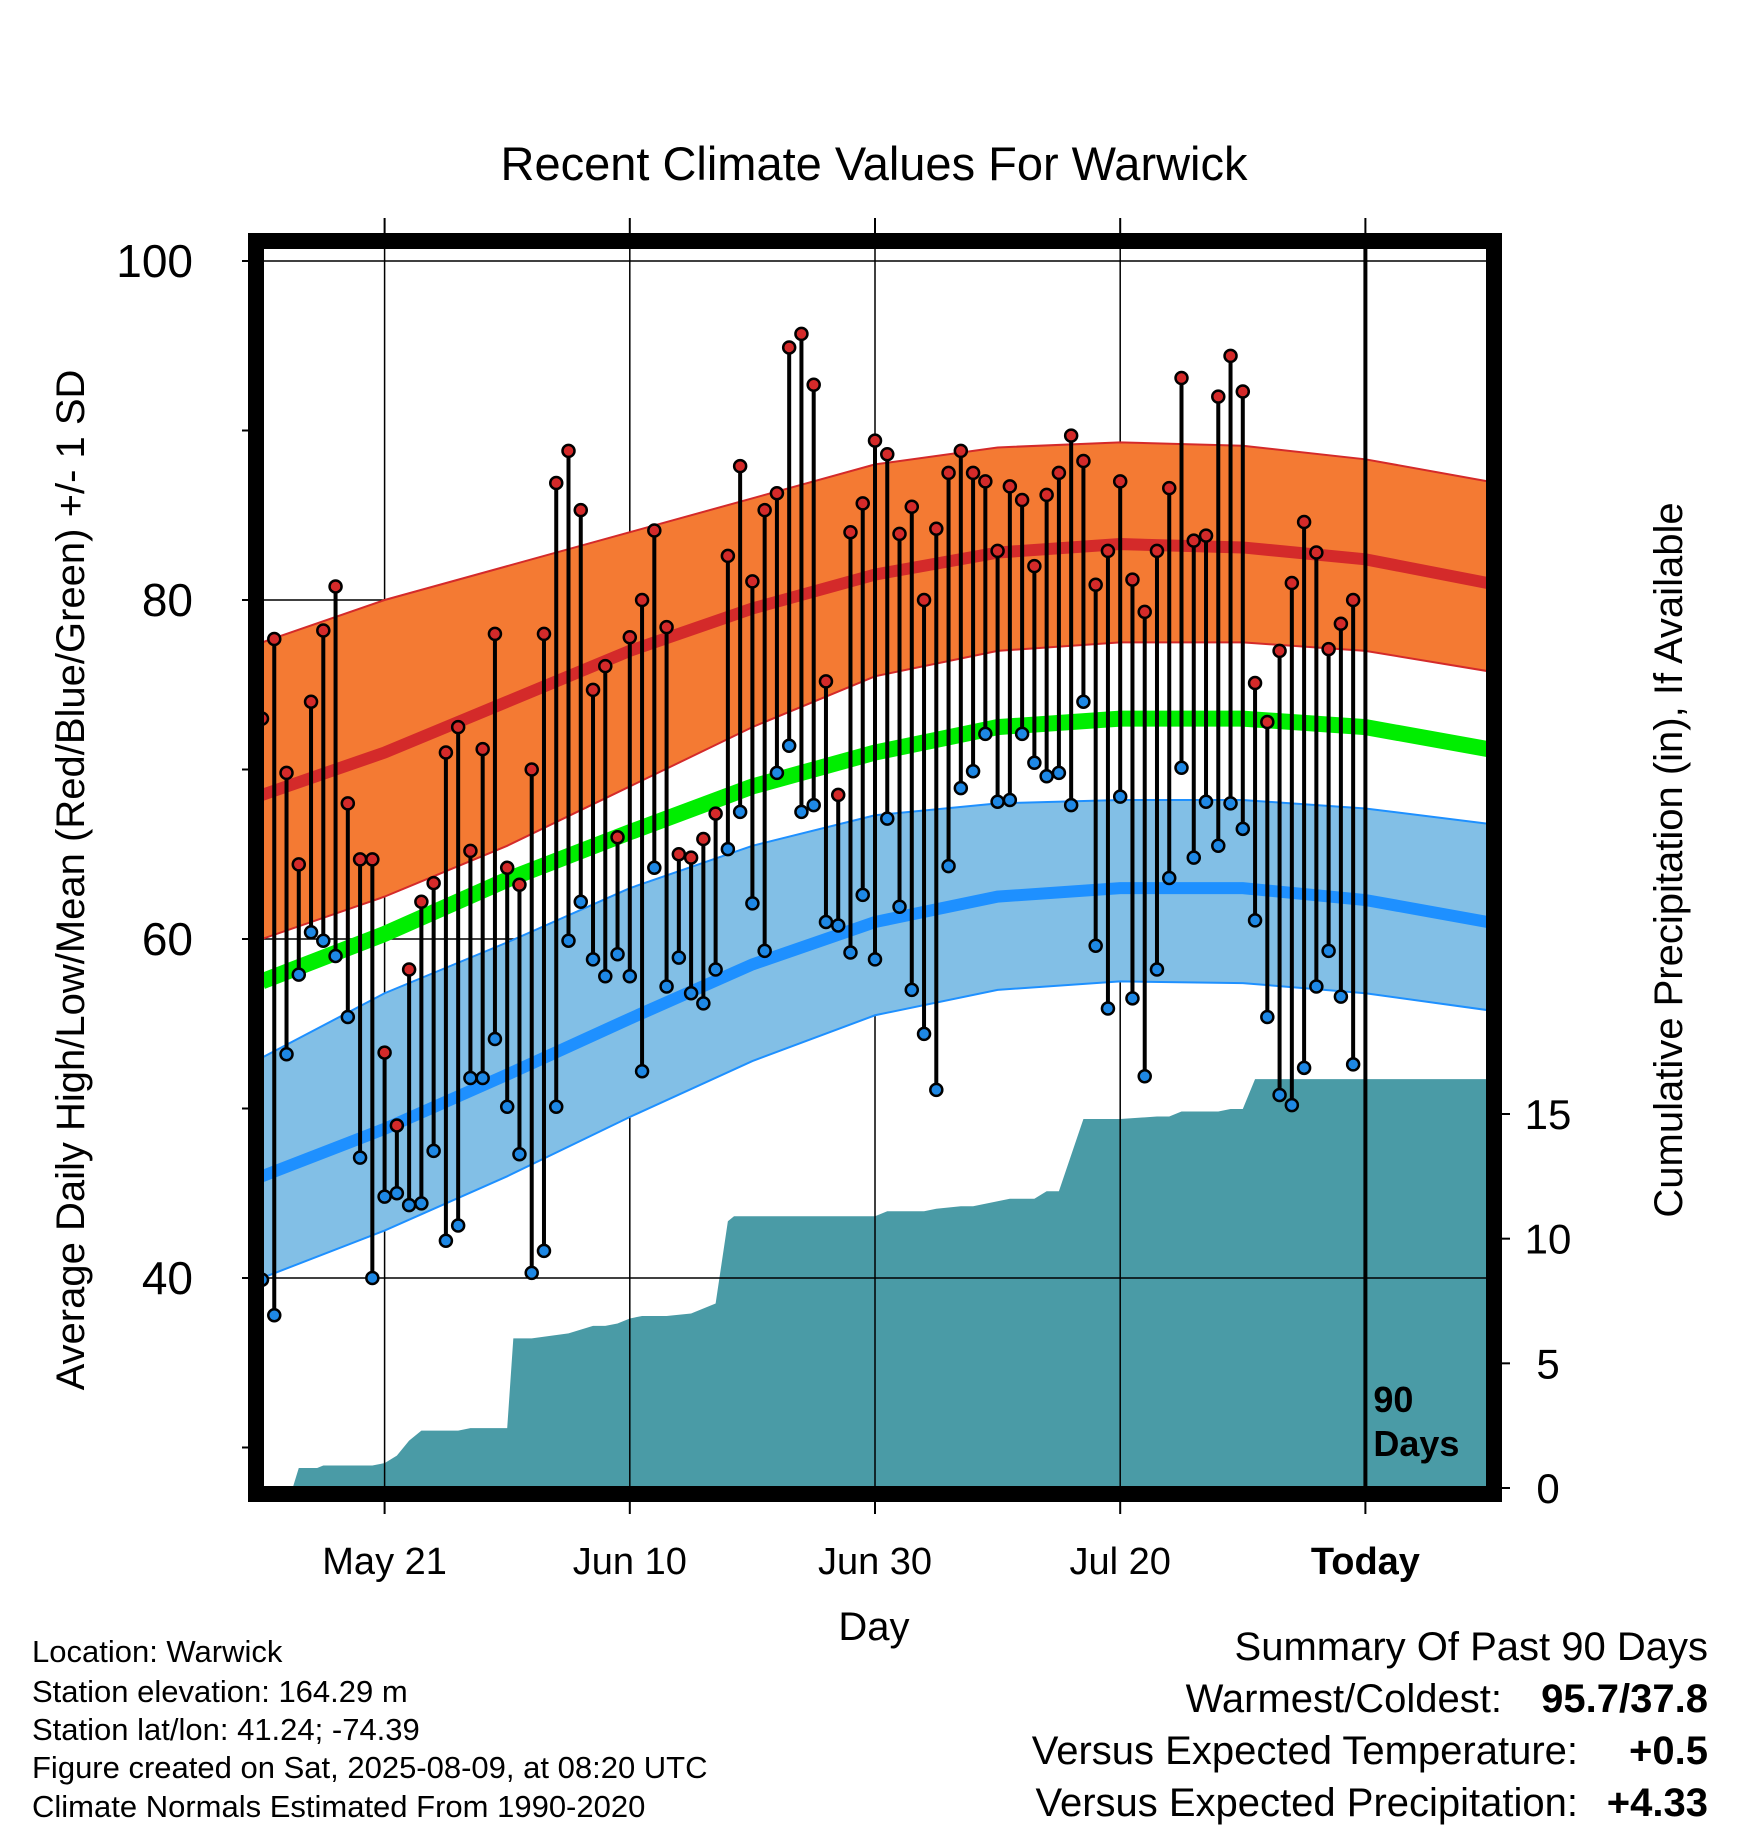 This screenshot has width=1748, height=1828. What do you see at coordinates (384, 1562) in the screenshot?
I see `x-tick-label: May 21` at bounding box center [384, 1562].